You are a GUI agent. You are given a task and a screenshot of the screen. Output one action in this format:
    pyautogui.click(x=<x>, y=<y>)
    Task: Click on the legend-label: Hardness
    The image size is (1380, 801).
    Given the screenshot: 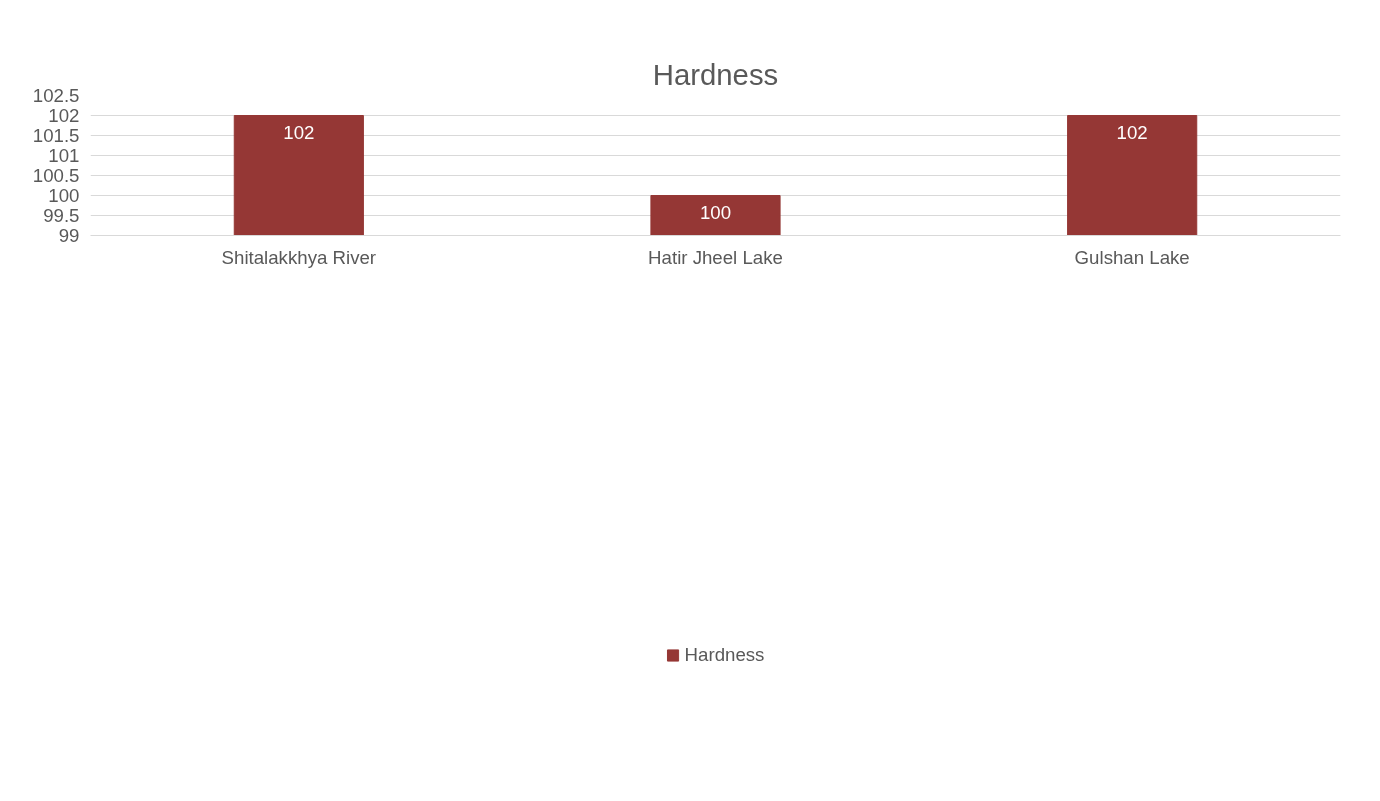 What is the action you would take?
    pyautogui.click(x=724, y=654)
    